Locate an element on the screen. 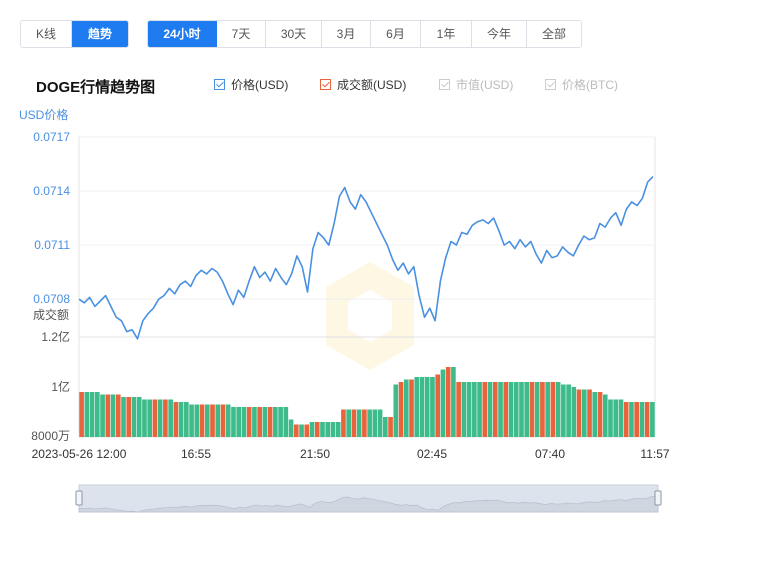 The height and width of the screenshot is (563, 780). tab-range-24h: 24小时 is located at coordinates (182, 34).